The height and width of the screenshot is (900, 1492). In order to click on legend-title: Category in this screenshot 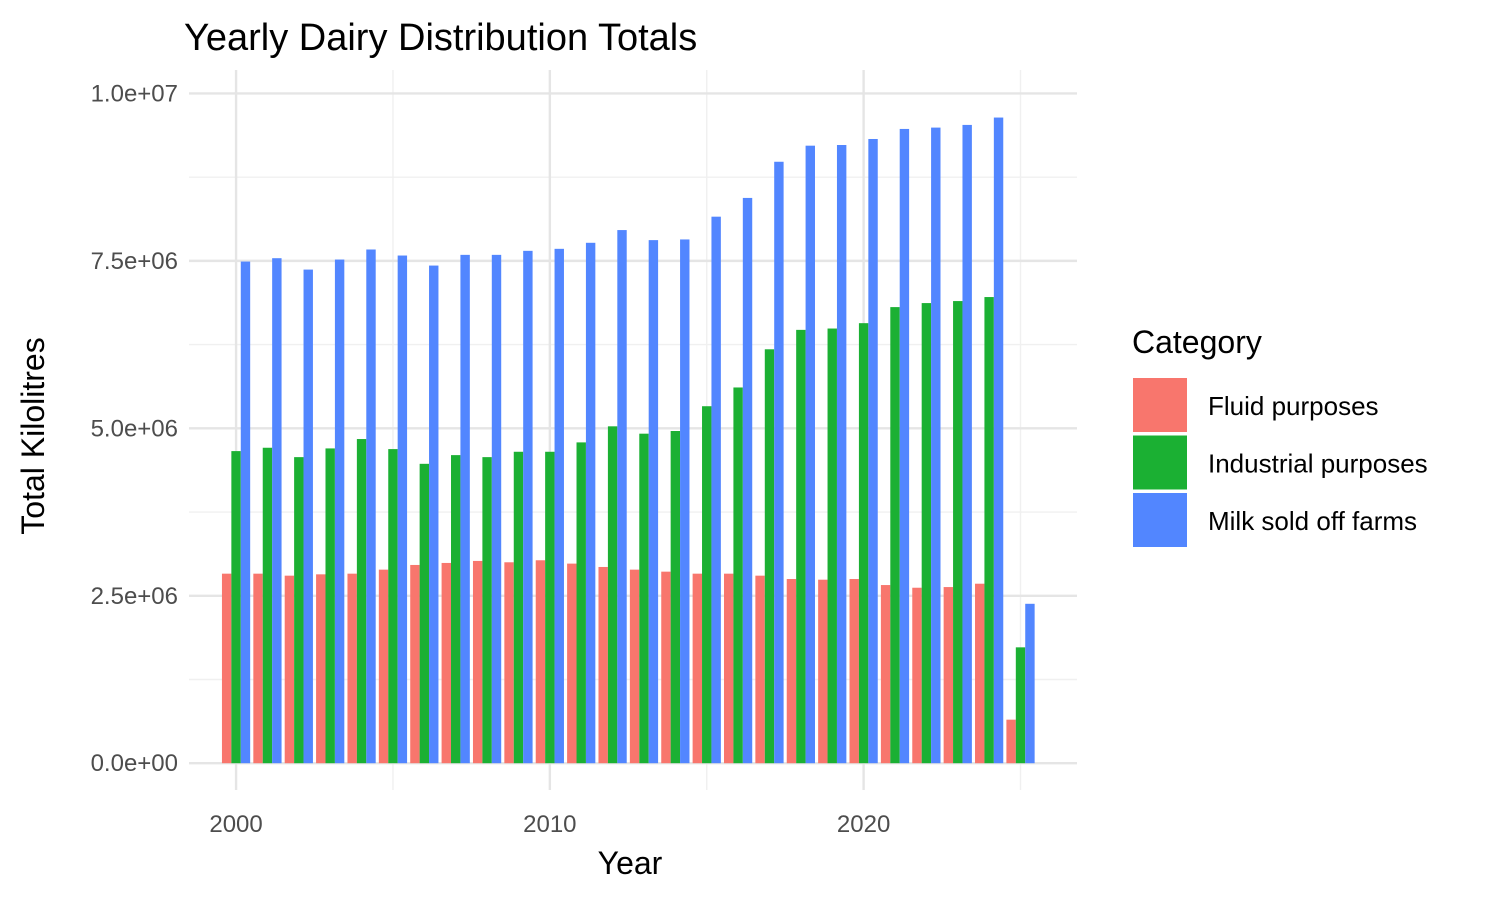, I will do `click(1197, 342)`.